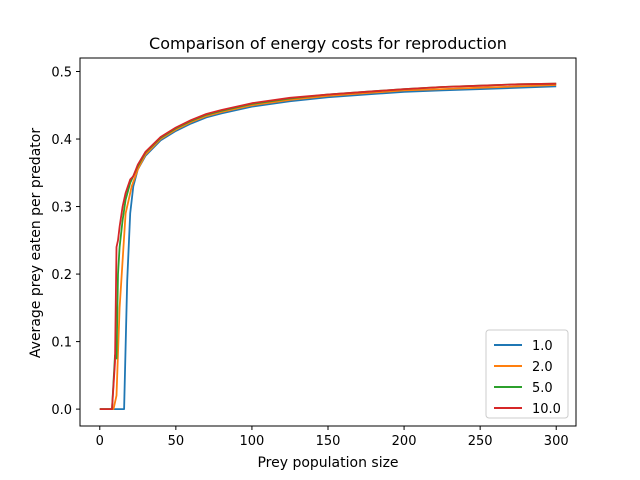 Image resolution: width=640 pixels, height=480 pixels. What do you see at coordinates (61, 275) in the screenshot?
I see `y-tick-label: 0.2` at bounding box center [61, 275].